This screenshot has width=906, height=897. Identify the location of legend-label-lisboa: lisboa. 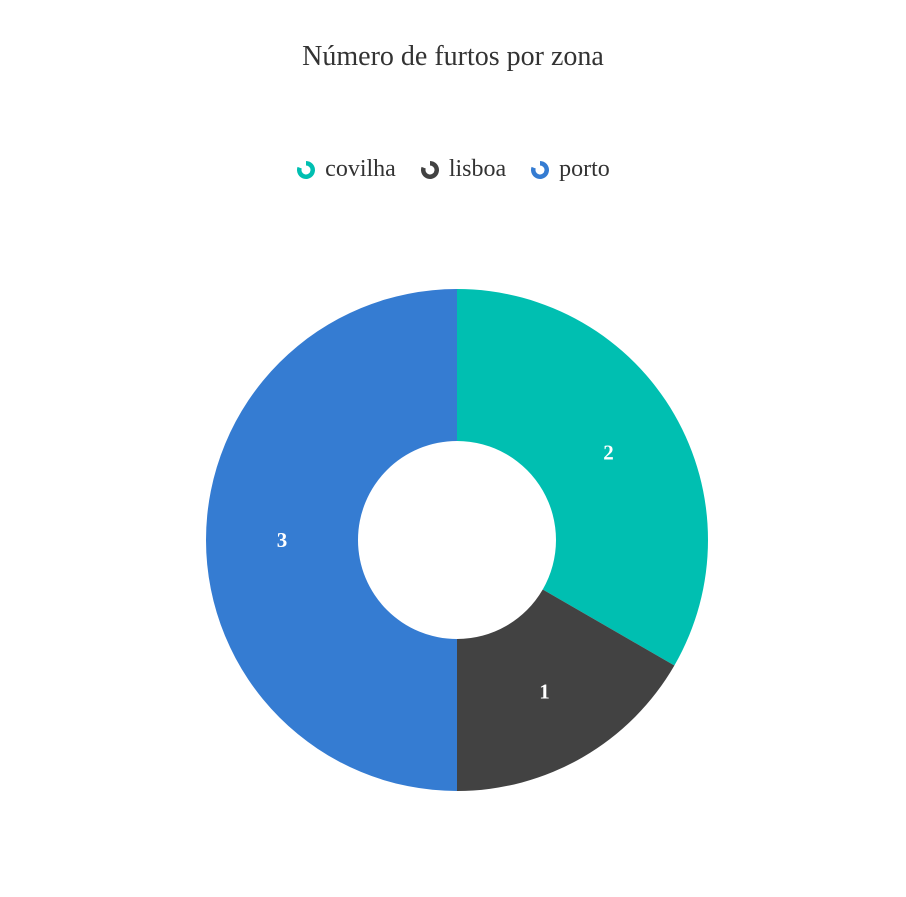
(477, 169).